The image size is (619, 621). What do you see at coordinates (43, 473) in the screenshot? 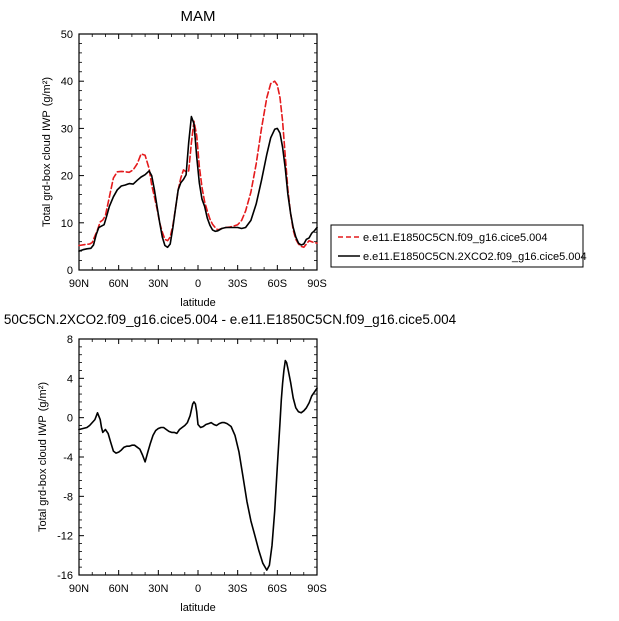
I see `bottom-y-axis-label-text: Total grd-box cloud IWP` at bounding box center [43, 473].